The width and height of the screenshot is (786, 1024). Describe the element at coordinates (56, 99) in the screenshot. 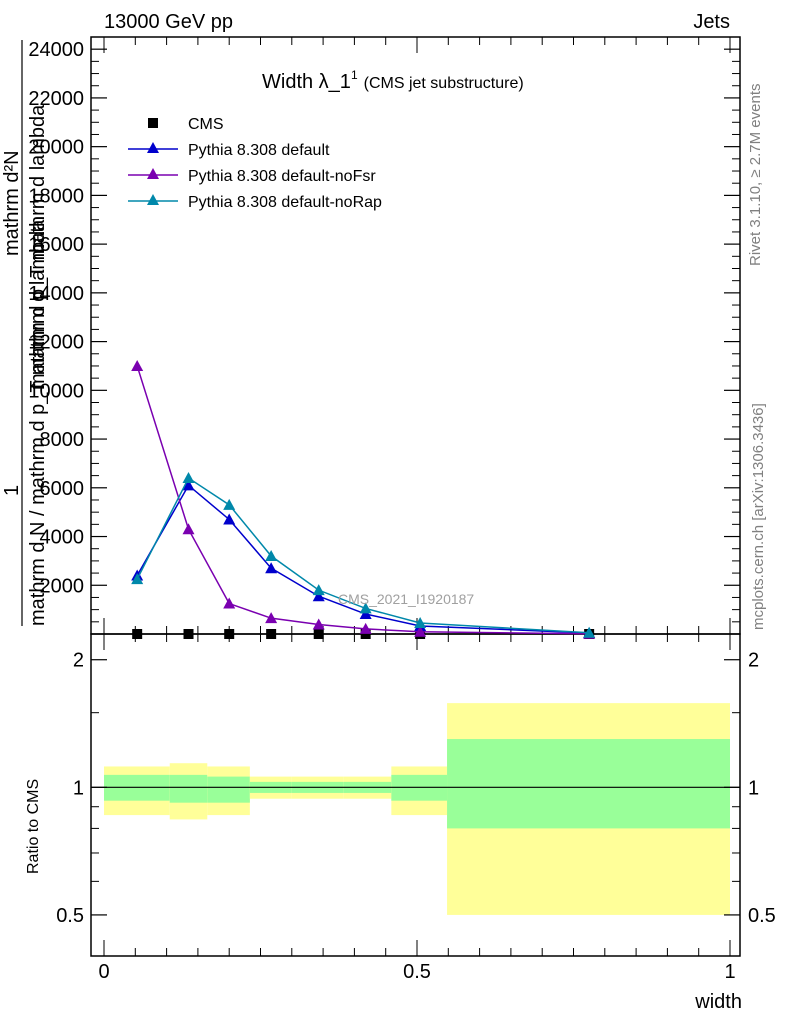

I see `y-tick-label: 22000` at that location.